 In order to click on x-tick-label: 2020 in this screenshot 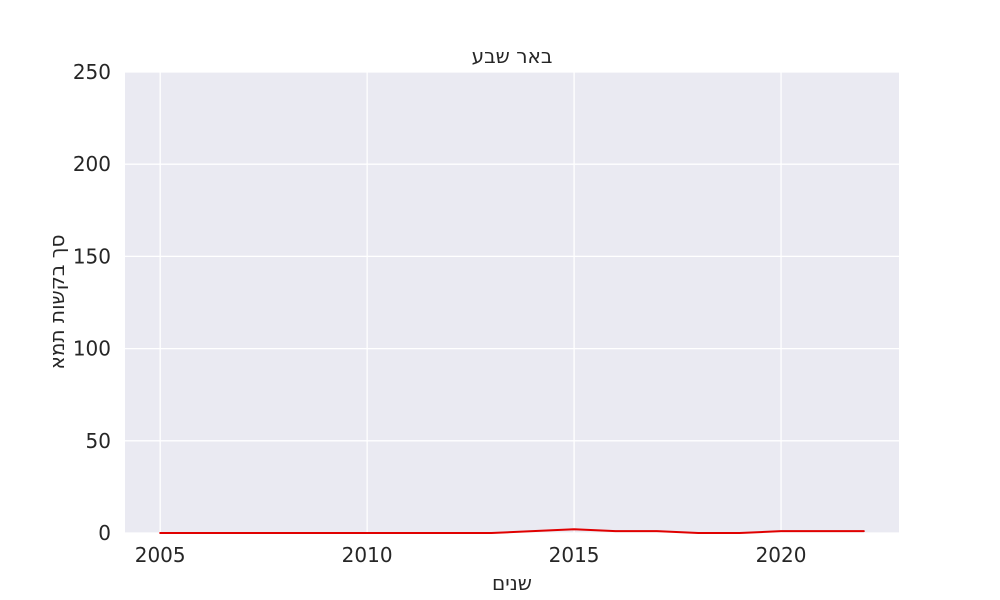, I will do `click(781, 555)`.